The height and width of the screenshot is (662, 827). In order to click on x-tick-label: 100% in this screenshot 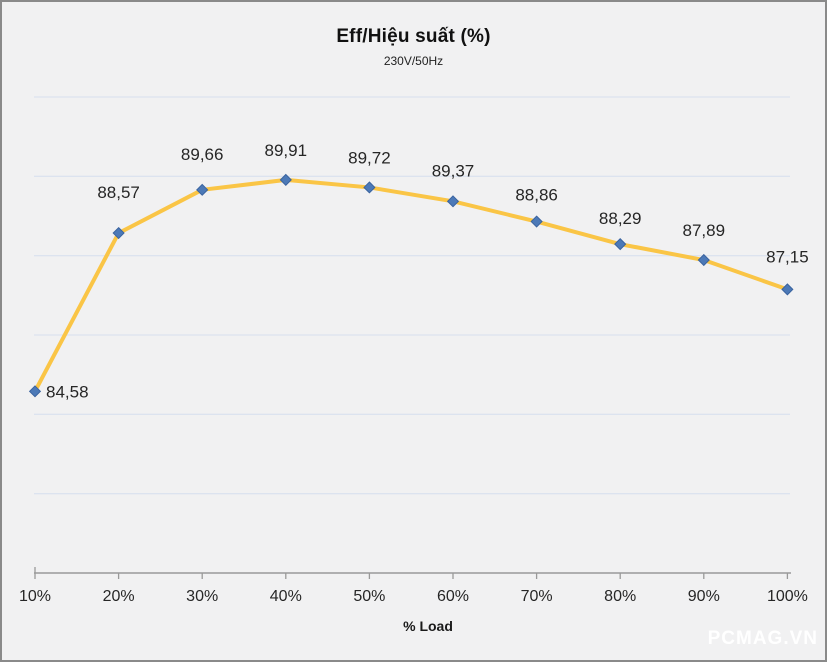, I will do `click(787, 596)`.